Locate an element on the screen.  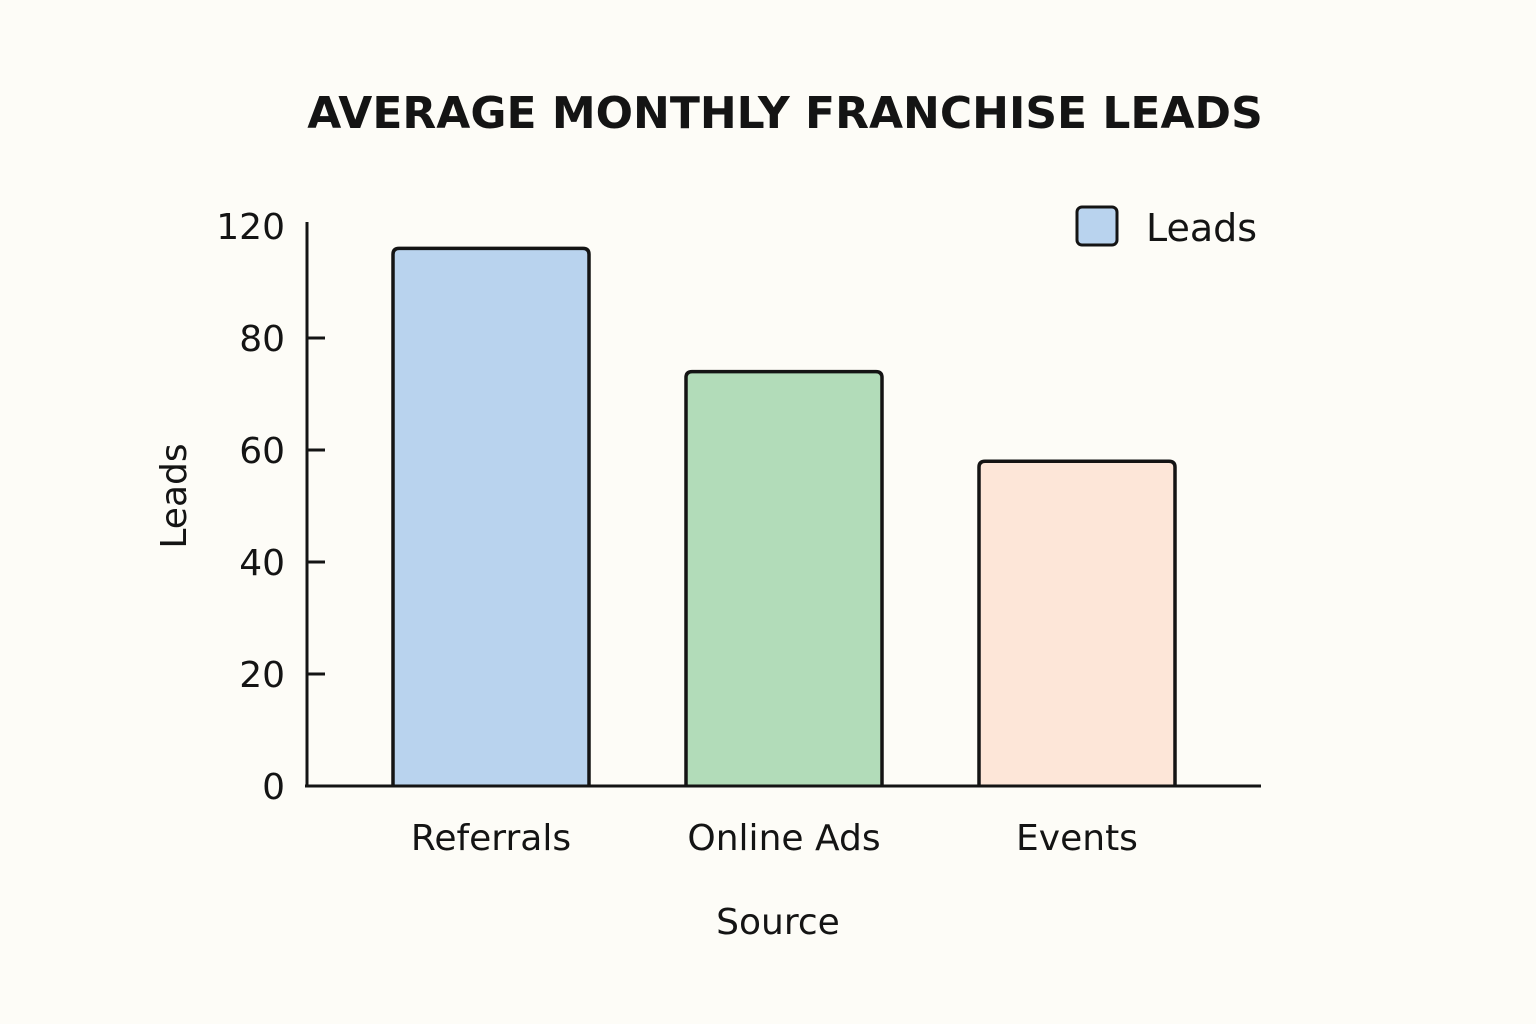
x-axis-category-labels: Referrals Online Ads Events is located at coordinates (774, 838).